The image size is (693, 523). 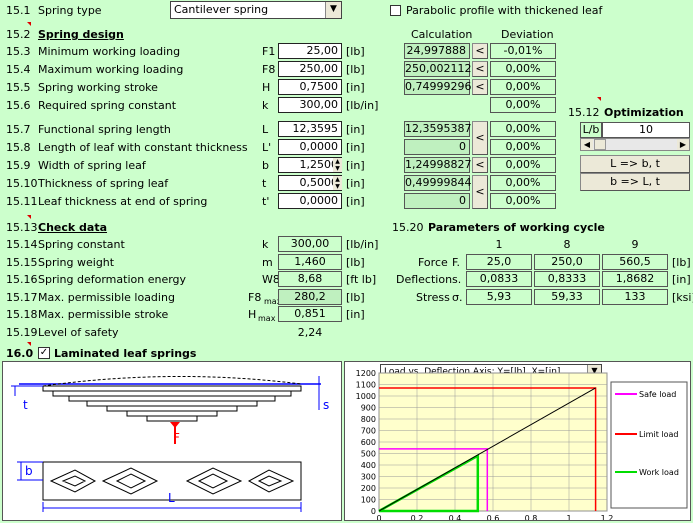 I want to click on row-num: 15.4, so click(x=18, y=69).